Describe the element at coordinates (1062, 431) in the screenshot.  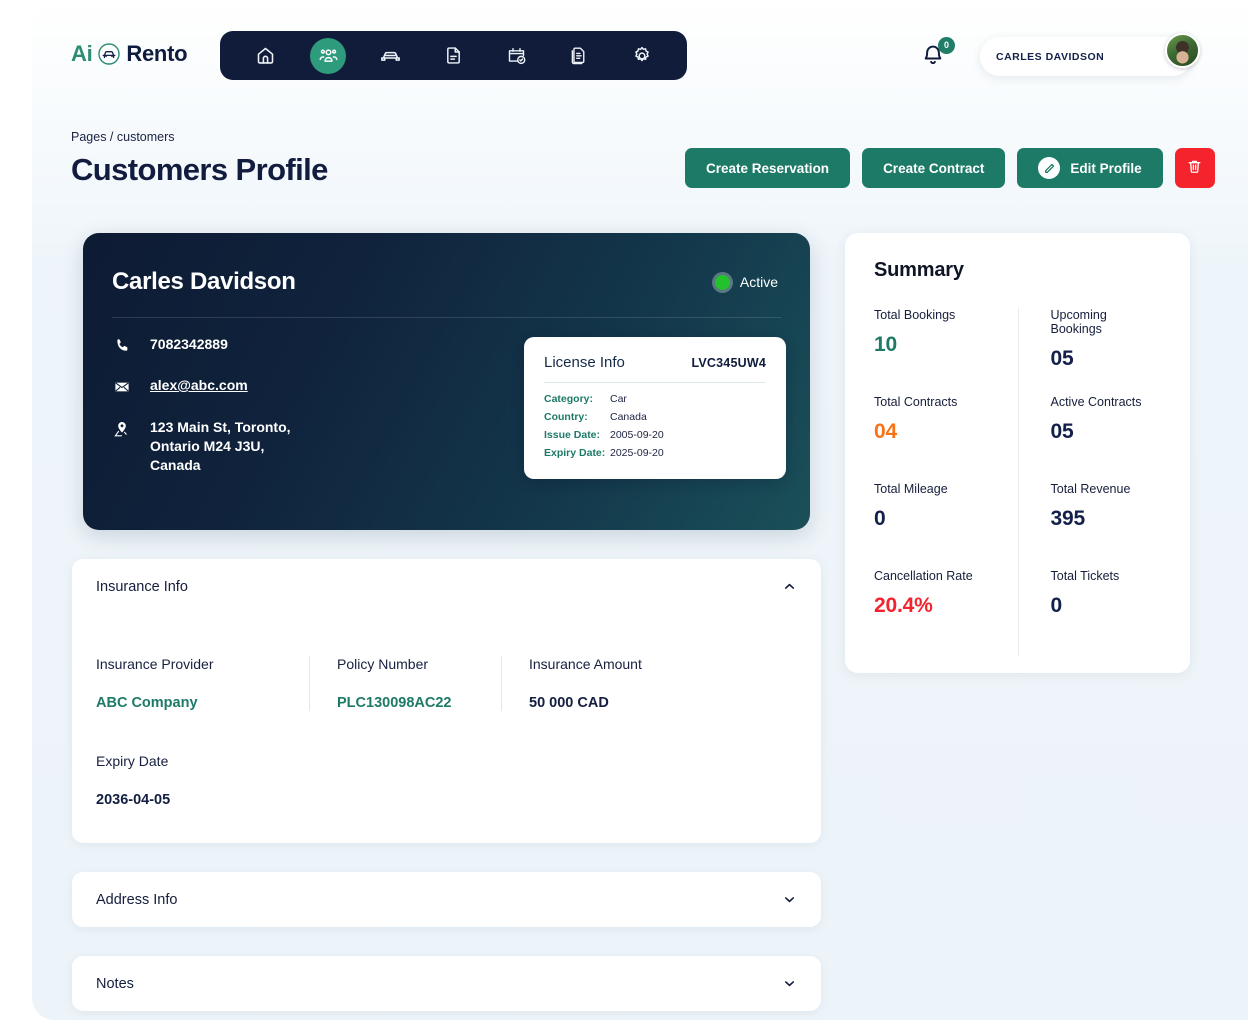
I see `summary-stat-value: 05` at that location.